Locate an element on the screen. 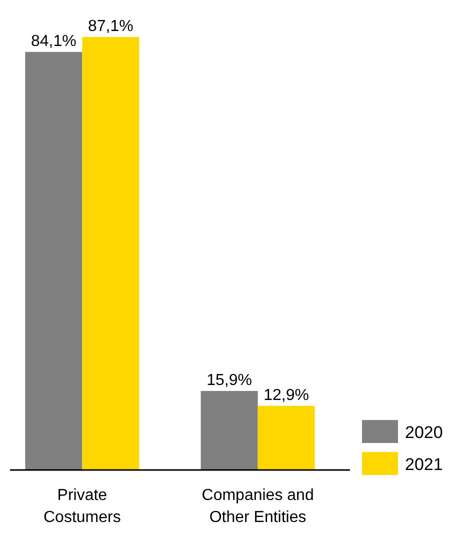 The width and height of the screenshot is (455, 534). data-label: 12,9% is located at coordinates (286, 395).